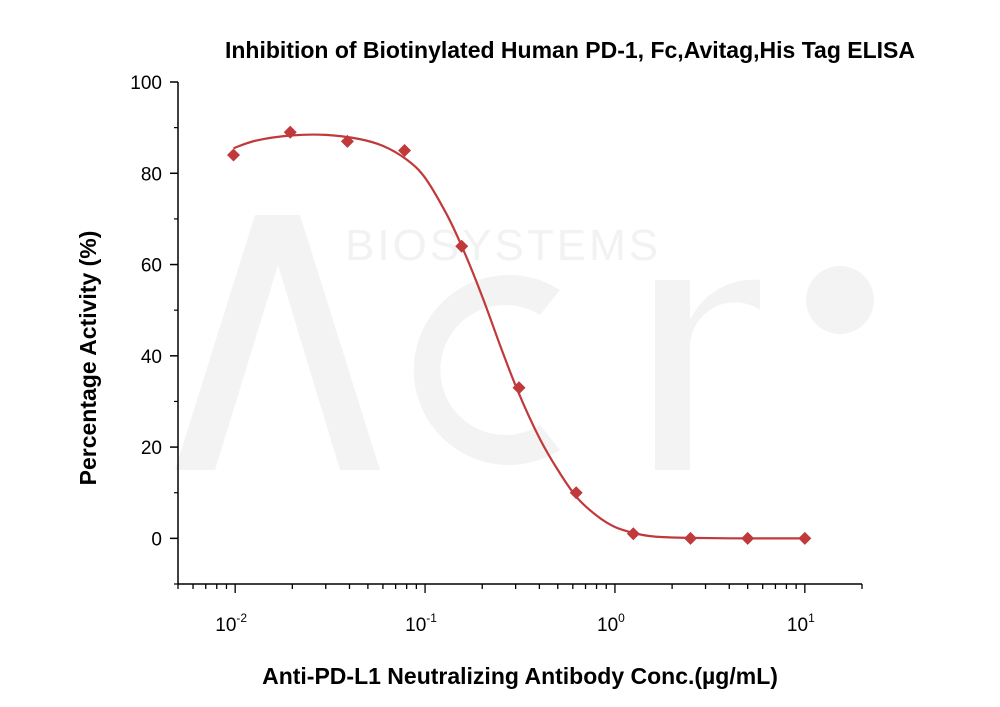 This screenshot has width=1000, height=707. What do you see at coordinates (431, 618) in the screenshot?
I see `x-tick-exponent: -1` at bounding box center [431, 618].